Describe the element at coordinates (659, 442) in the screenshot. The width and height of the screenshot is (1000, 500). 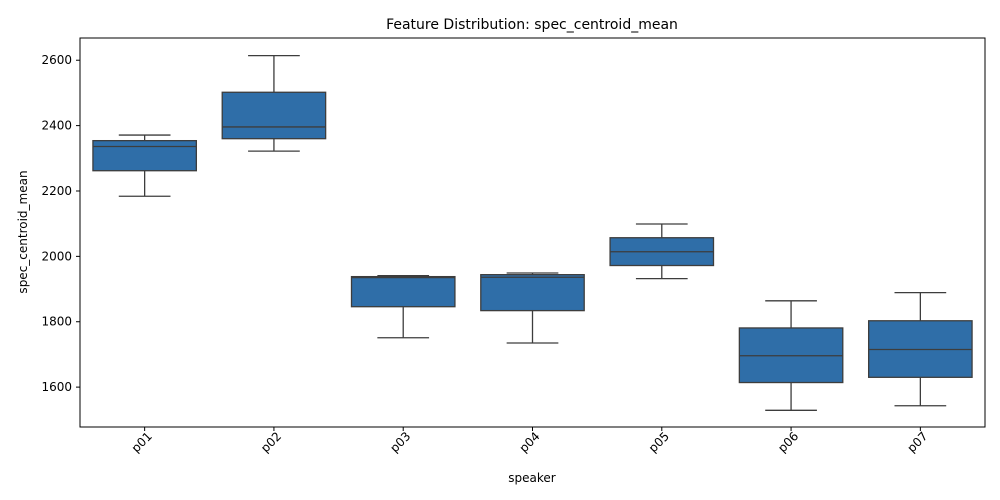
I see `x-tick-label: p05` at that location.